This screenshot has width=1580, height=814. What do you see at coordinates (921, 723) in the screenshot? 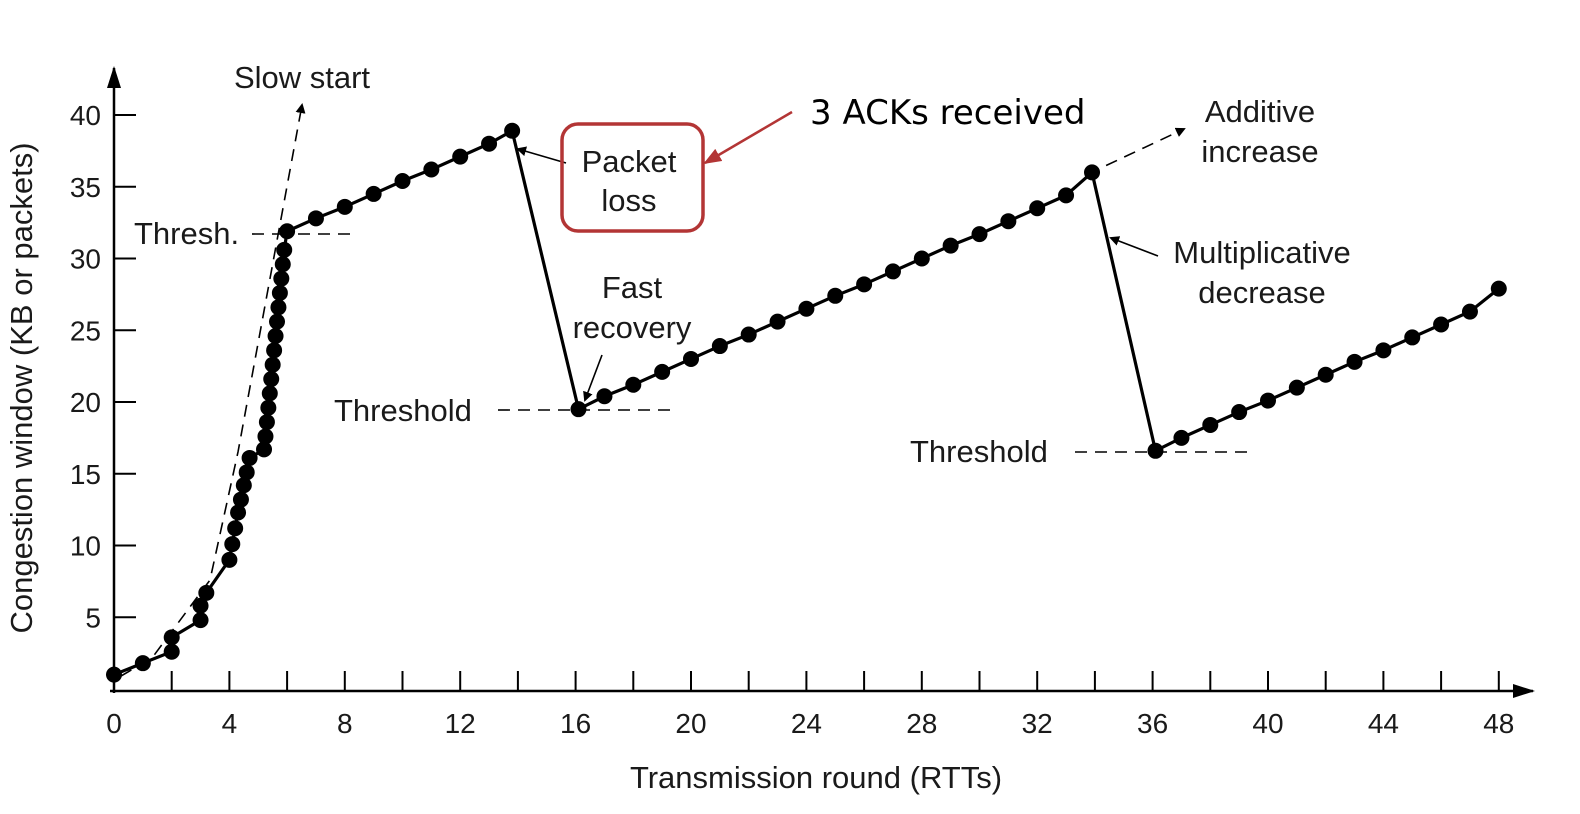
I see `x-tick-label: 28` at bounding box center [921, 723].